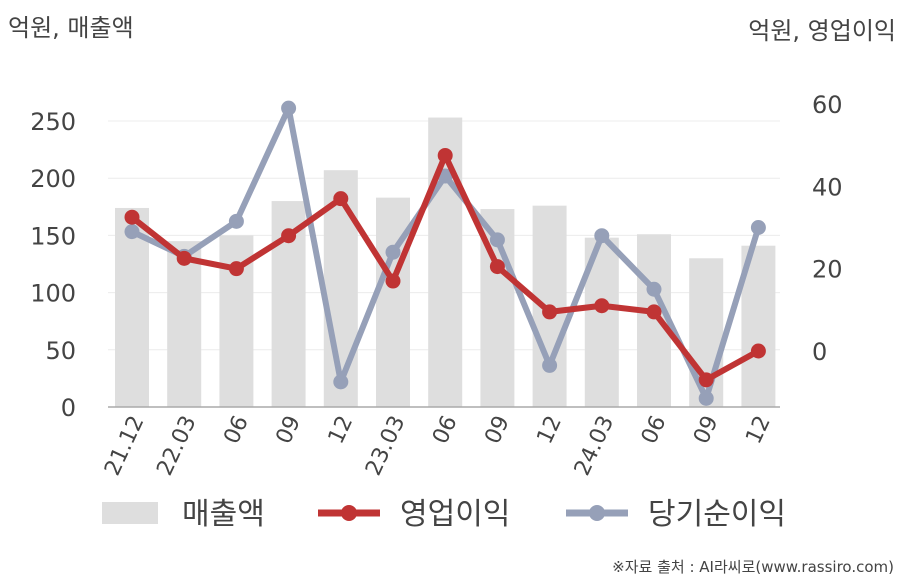 The width and height of the screenshot is (908, 580). I want to click on left-tick-label: 200, so click(53, 179).